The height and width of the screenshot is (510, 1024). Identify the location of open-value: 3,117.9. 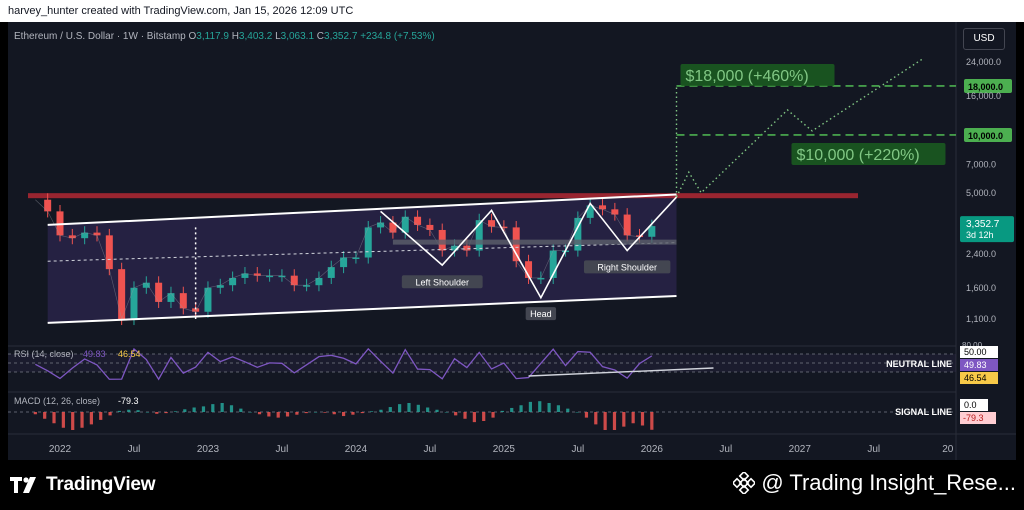
(212, 36).